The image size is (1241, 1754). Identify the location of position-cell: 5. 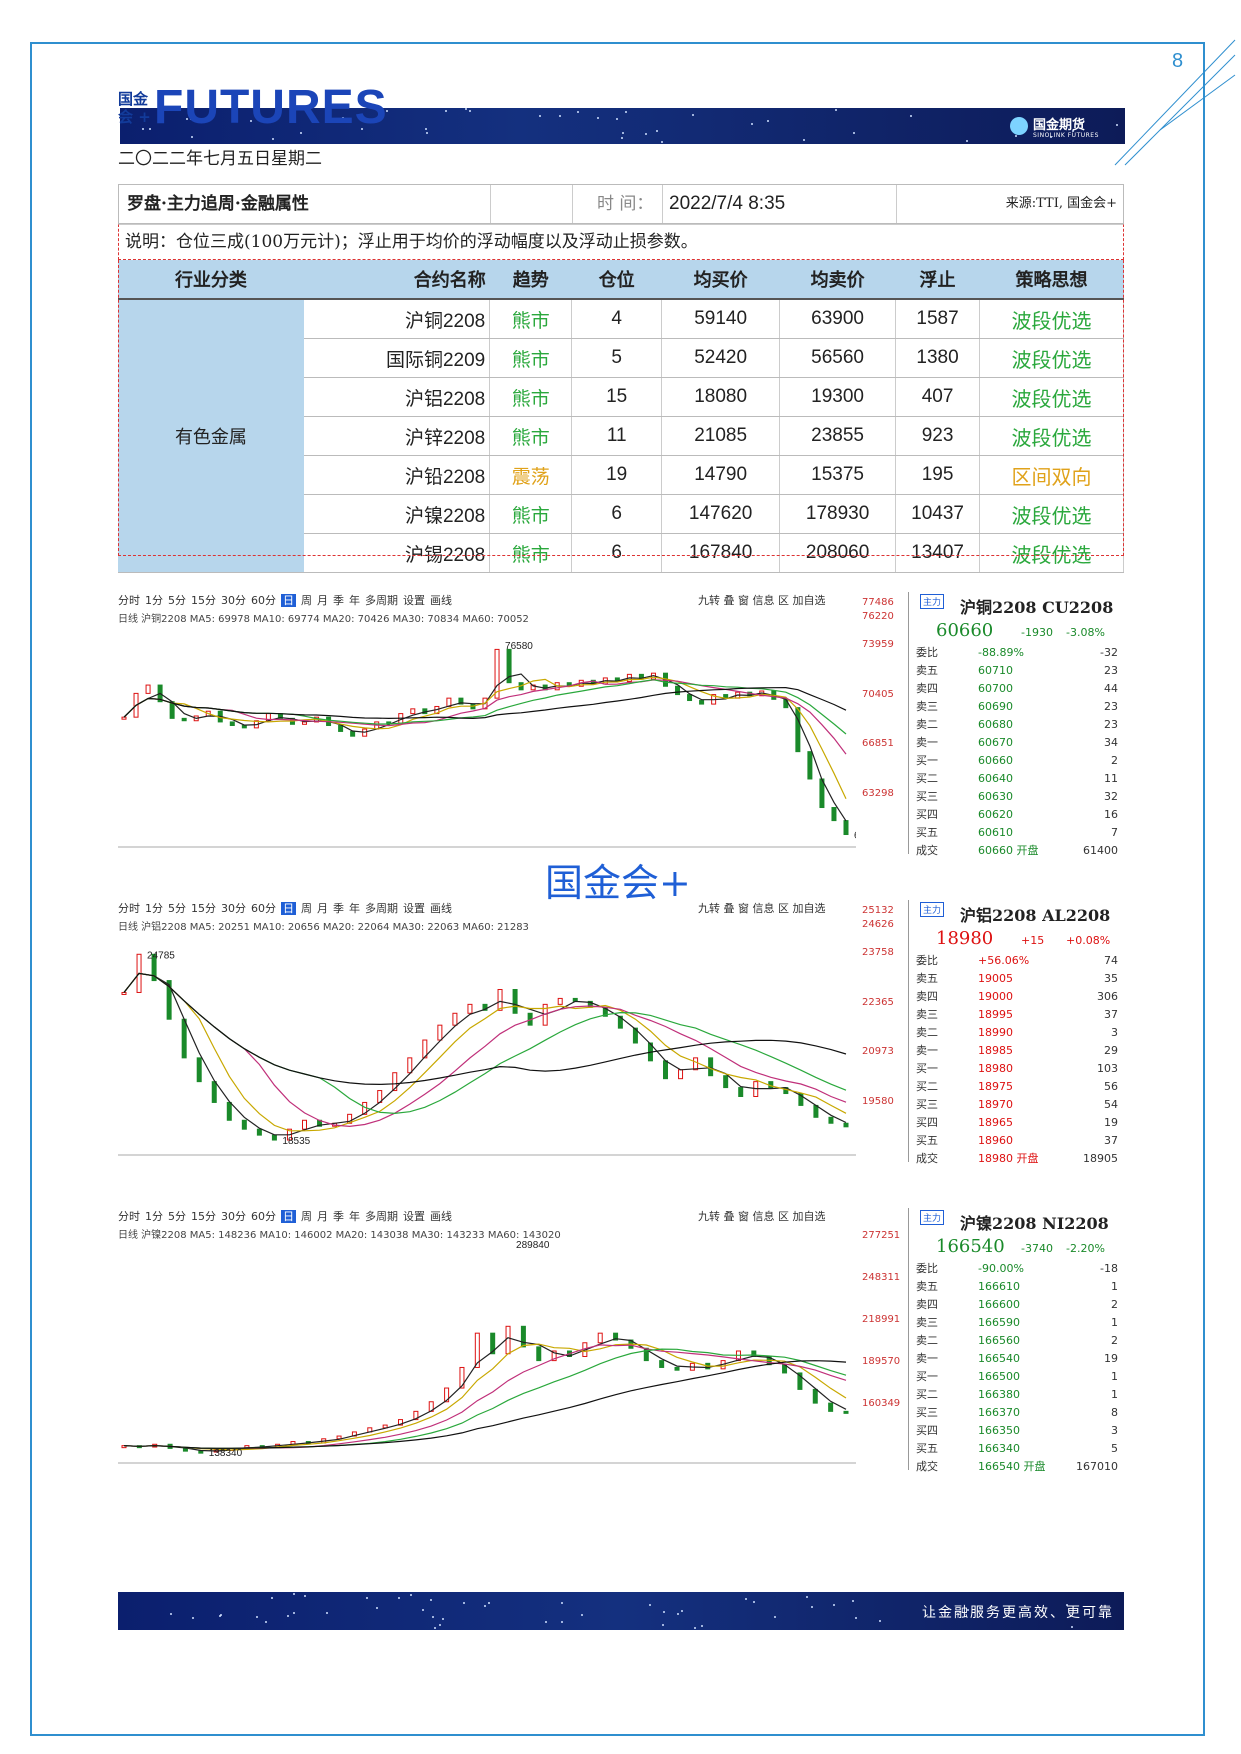
(617, 358).